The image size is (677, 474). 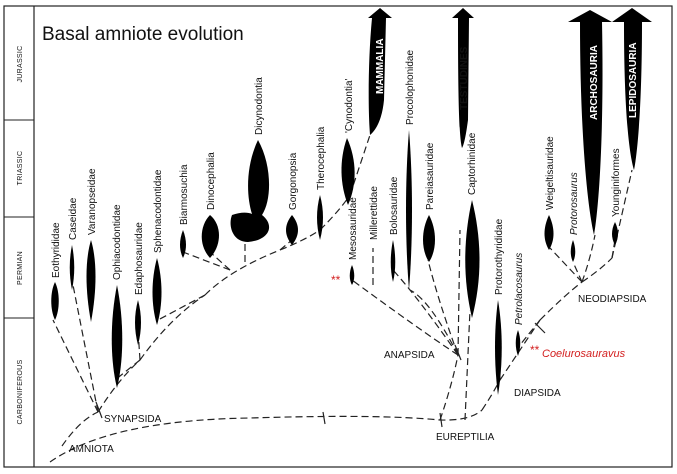 What do you see at coordinates (133, 419) in the screenshot?
I see `node-synapsida: SYNAPSIDA` at bounding box center [133, 419].